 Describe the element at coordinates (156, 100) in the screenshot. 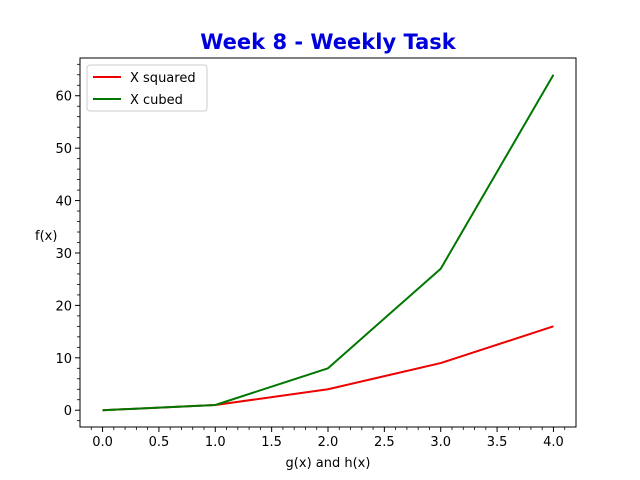

I see `legend-label: X cubed` at that location.